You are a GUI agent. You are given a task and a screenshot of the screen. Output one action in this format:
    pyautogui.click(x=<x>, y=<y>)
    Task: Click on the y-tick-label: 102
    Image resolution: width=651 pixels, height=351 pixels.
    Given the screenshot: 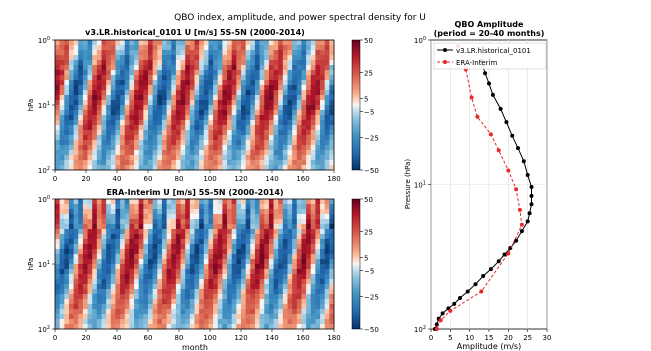 What is the action you would take?
    pyautogui.click(x=44, y=329)
    